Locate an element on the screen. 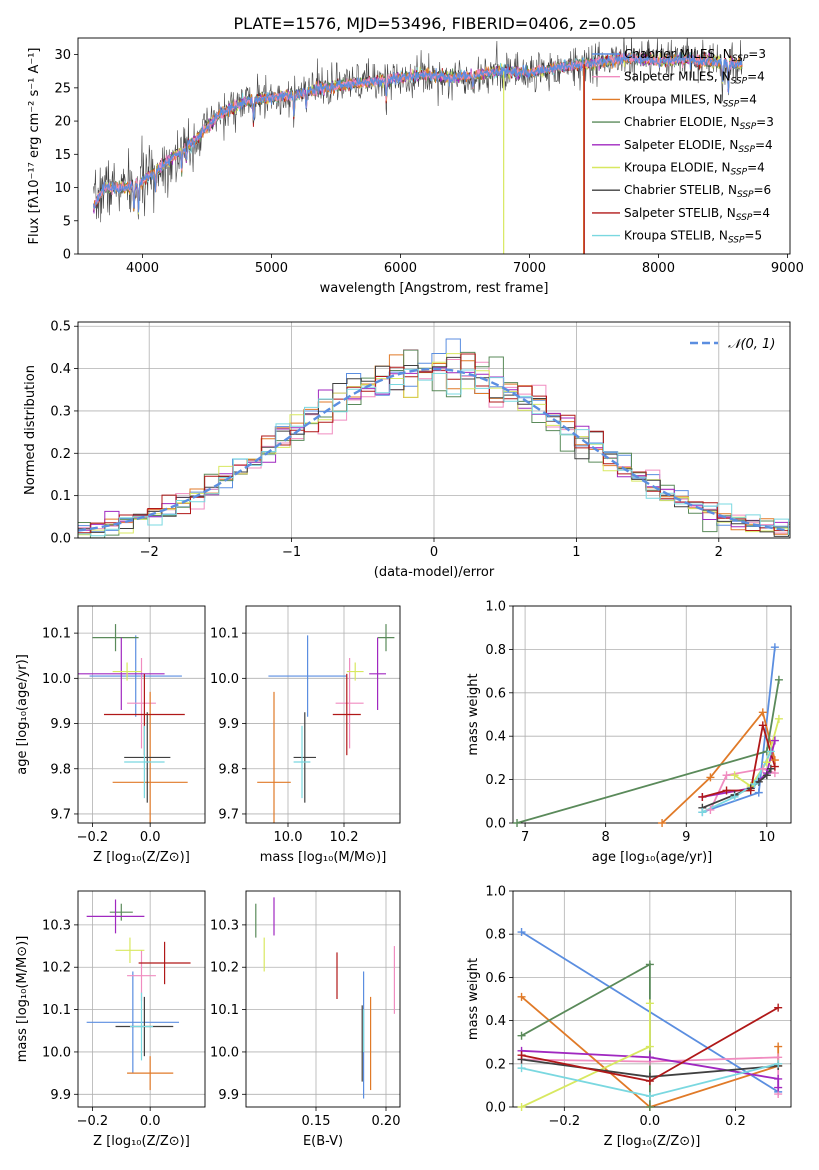 This screenshot has width=819, height=1170. residuals-ytick-label: 0.0 is located at coordinates (60, 539).